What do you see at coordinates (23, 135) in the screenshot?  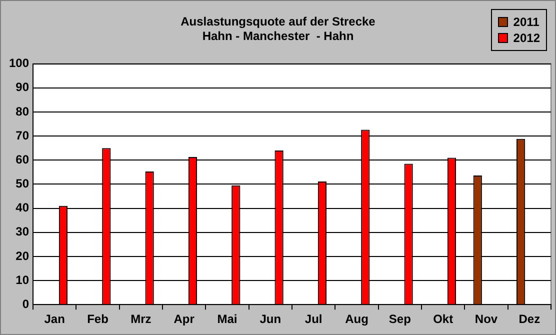 I see `y-tick-label: 70` at bounding box center [23, 135].